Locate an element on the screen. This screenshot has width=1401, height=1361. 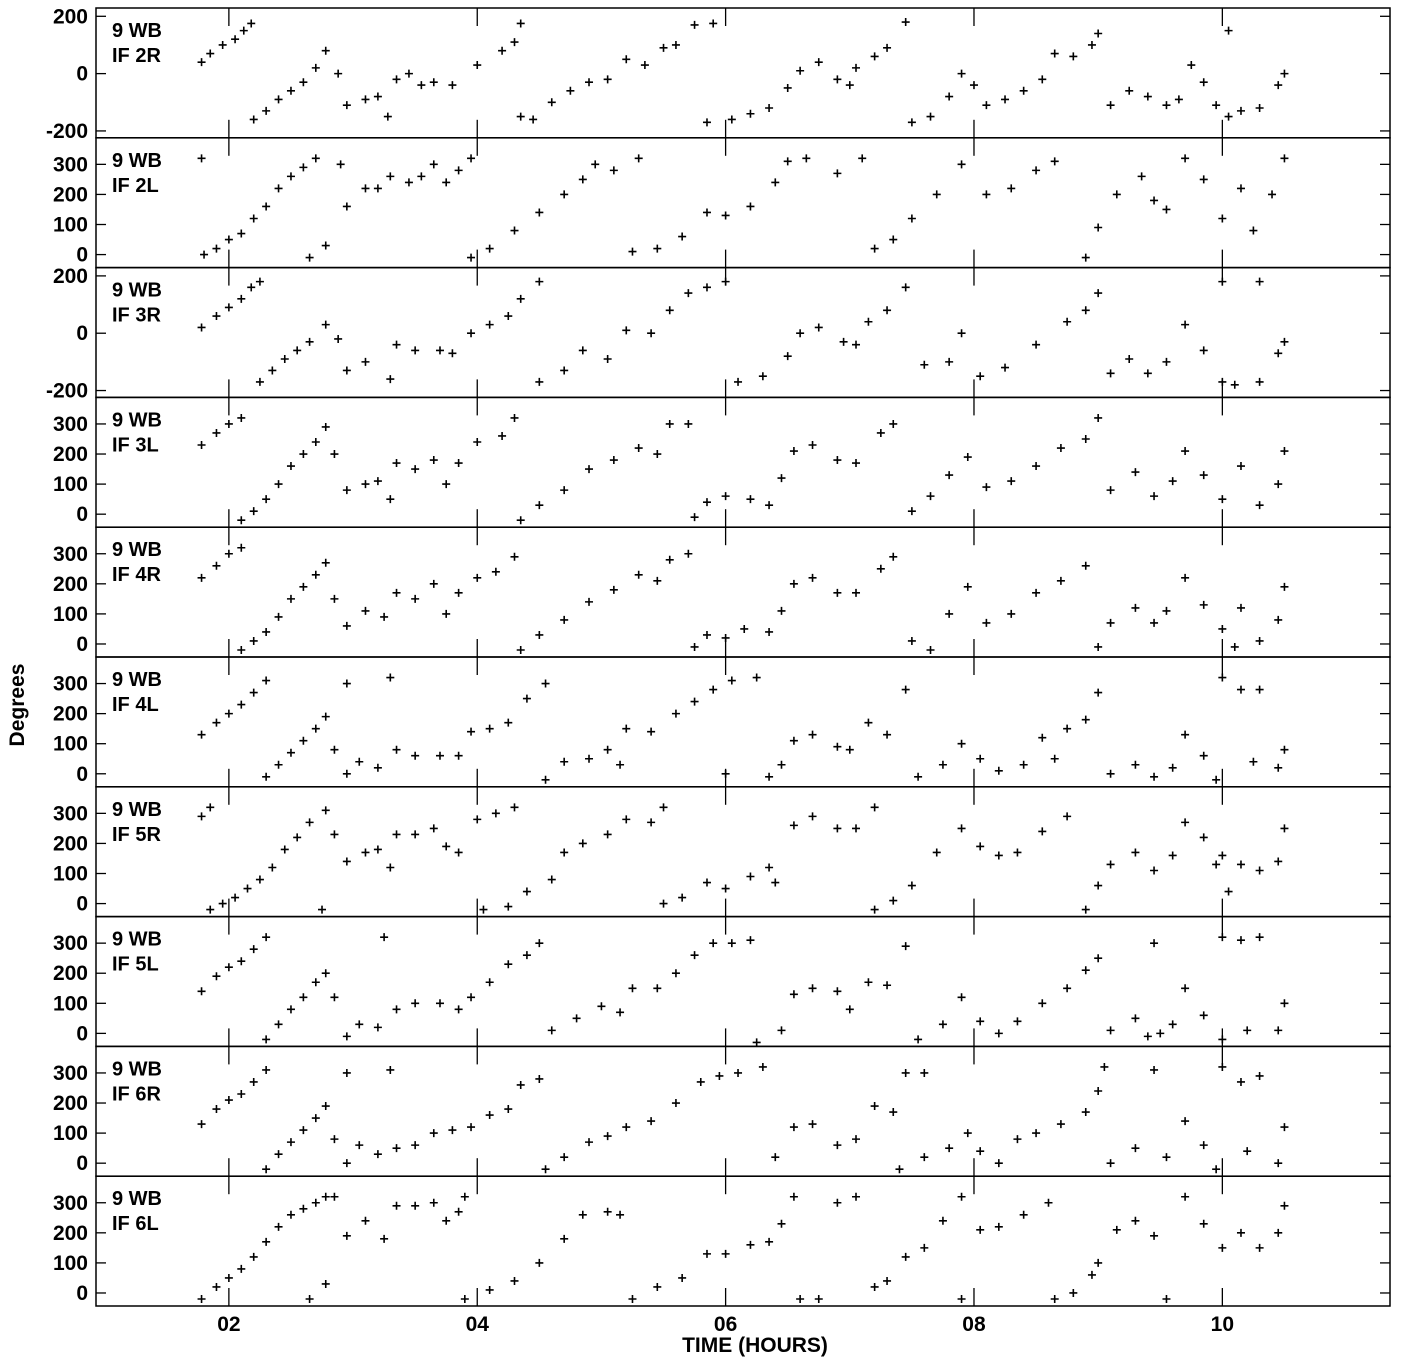
y-tick-label: 300 is located at coordinates (70, 424).